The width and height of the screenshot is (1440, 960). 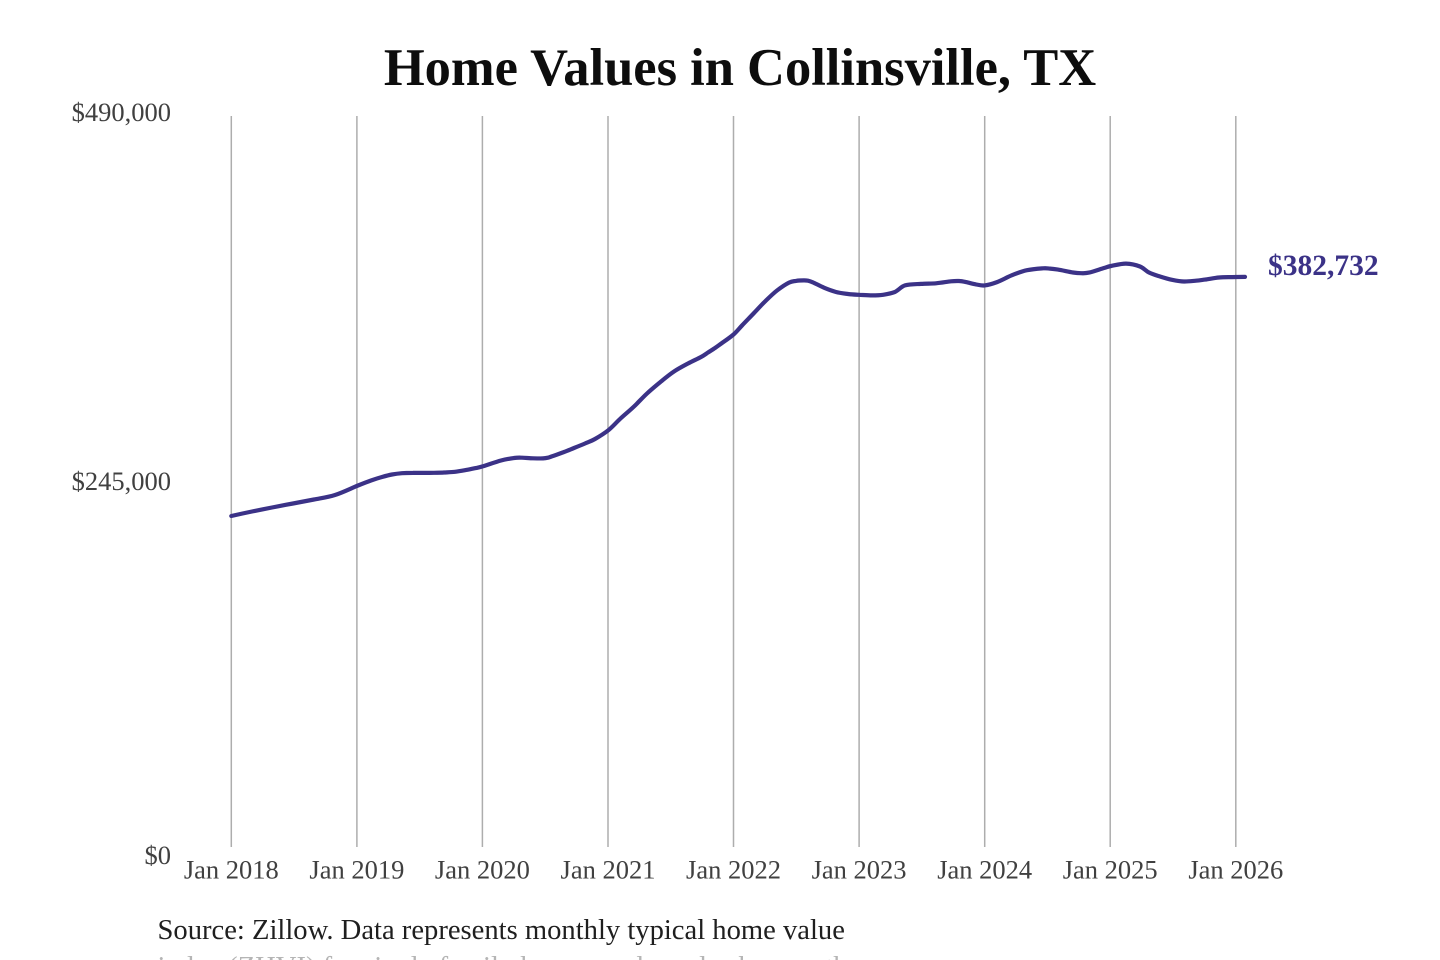 I want to click on svg-text: Jan 2018, so click(x=231, y=870).